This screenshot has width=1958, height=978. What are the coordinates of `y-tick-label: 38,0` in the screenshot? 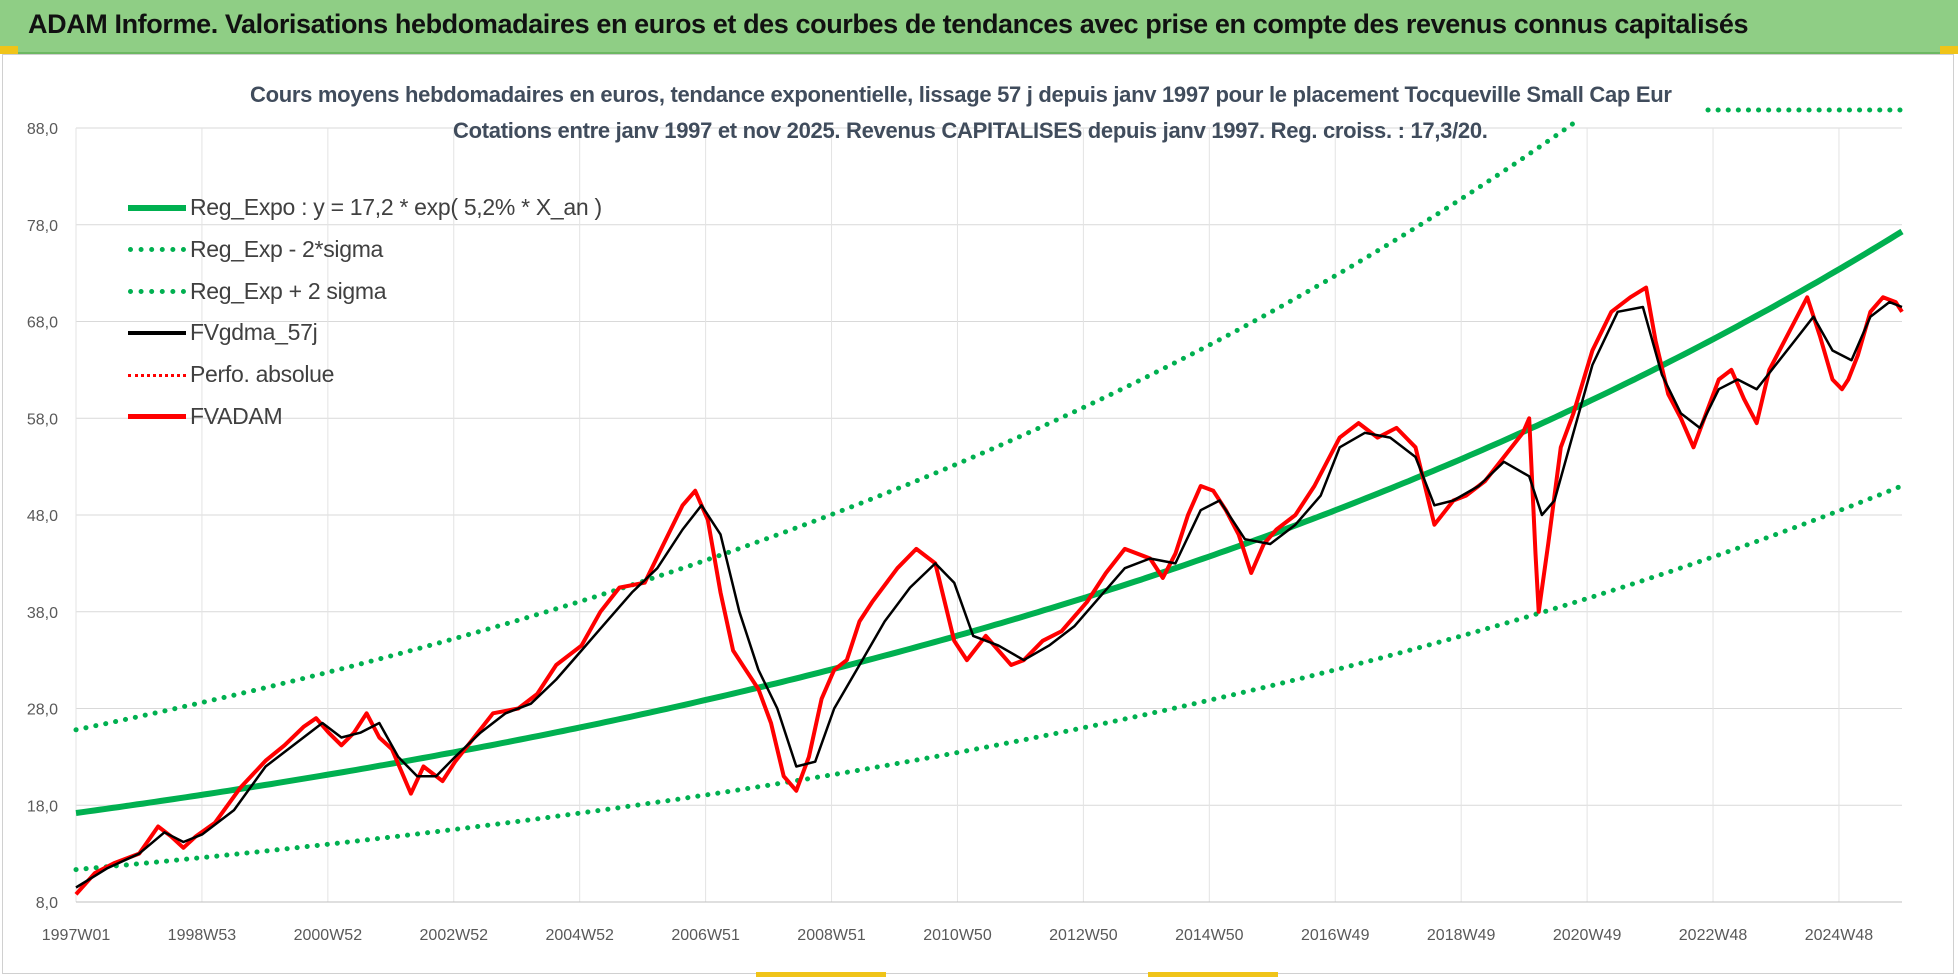 It's located at (42, 613).